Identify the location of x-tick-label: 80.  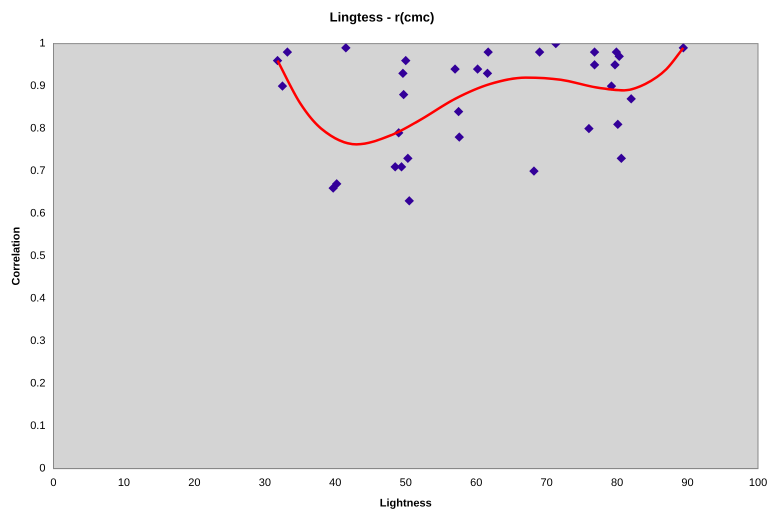
(617, 483).